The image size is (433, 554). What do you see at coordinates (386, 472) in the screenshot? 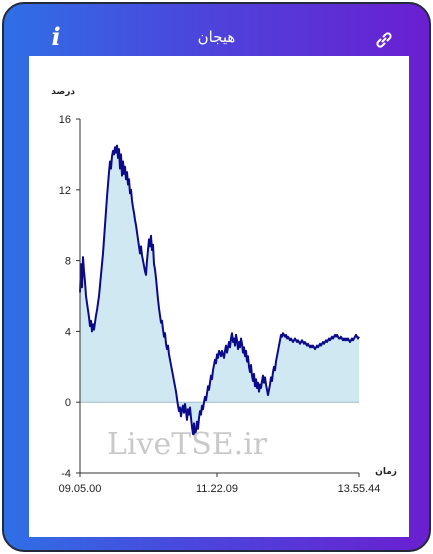
I see `x-axis-title: زمان` at bounding box center [386, 472].